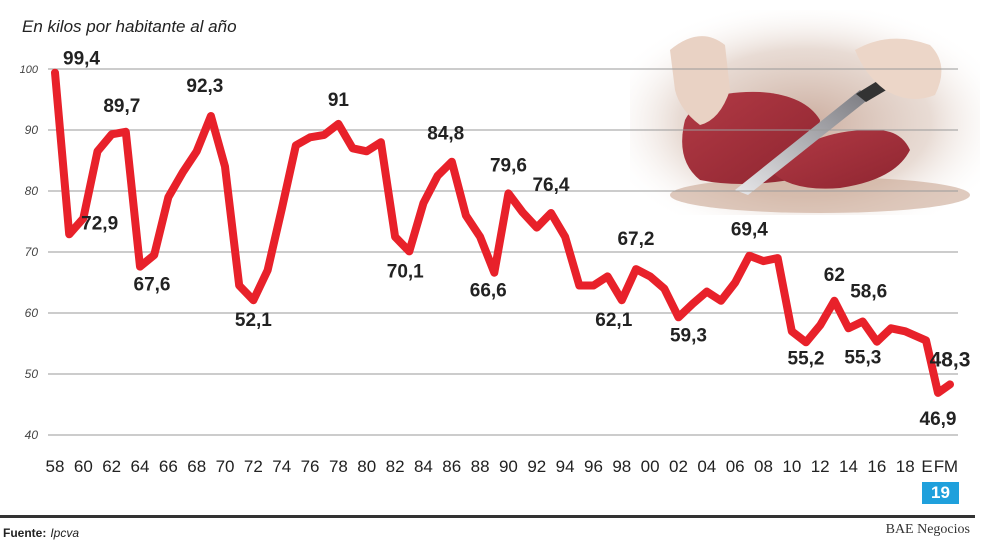  I want to click on x-tick-58: 58, so click(55, 466).